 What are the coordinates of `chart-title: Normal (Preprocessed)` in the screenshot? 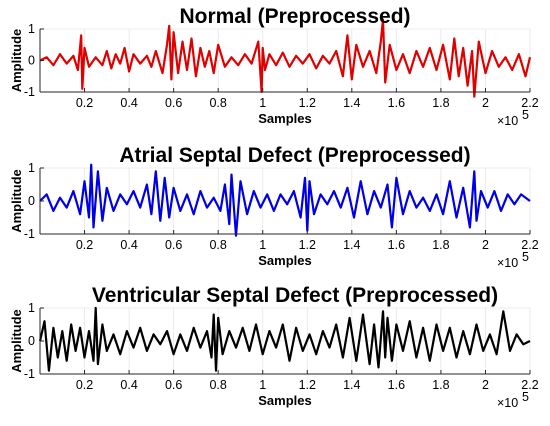 It's located at (294, 16).